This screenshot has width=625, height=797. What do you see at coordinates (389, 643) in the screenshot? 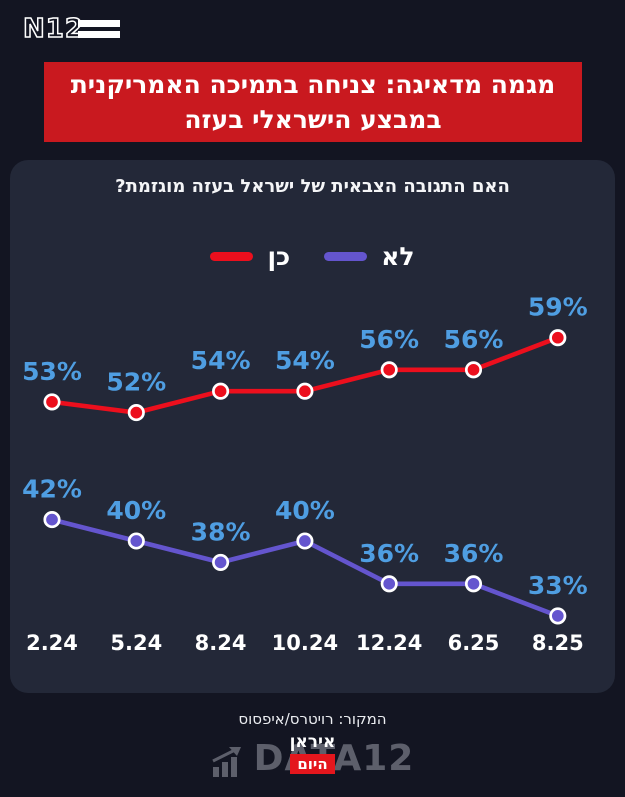
I see `x-axis-label-4: 12.24` at bounding box center [389, 643].